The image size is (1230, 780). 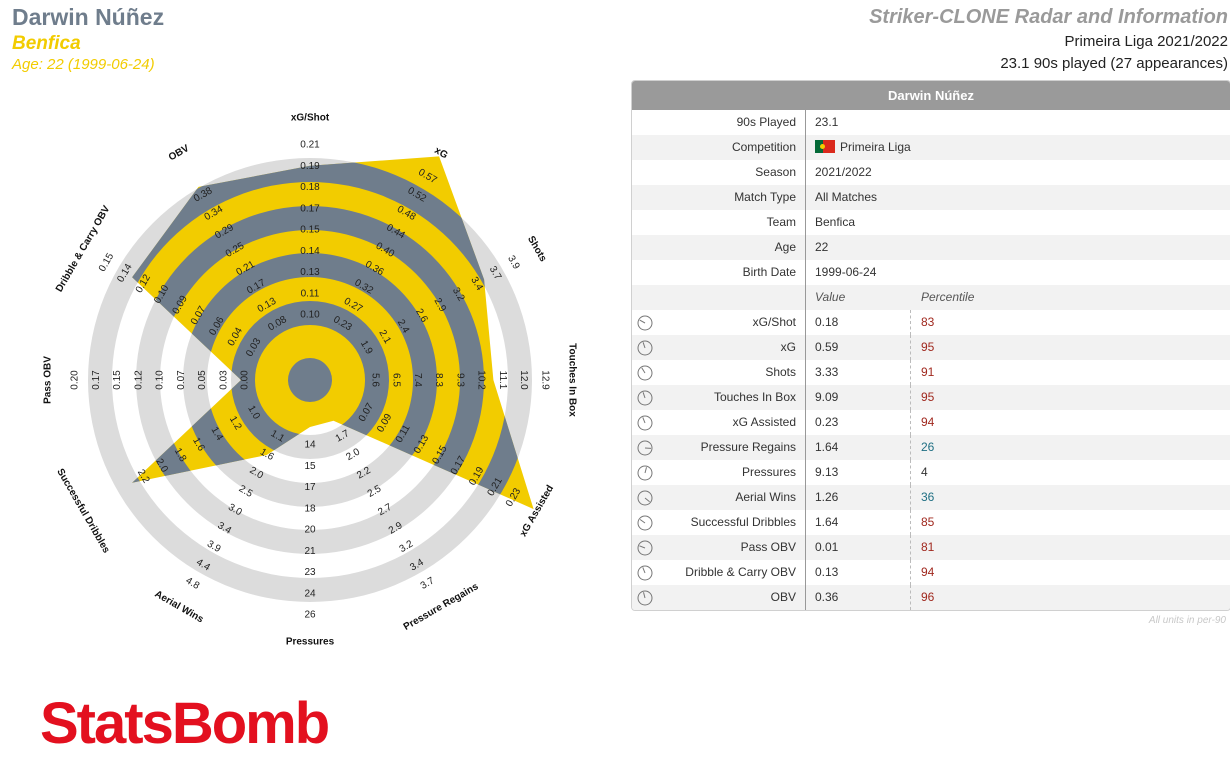 I want to click on tick-label: 3.9, so click(x=513, y=263).